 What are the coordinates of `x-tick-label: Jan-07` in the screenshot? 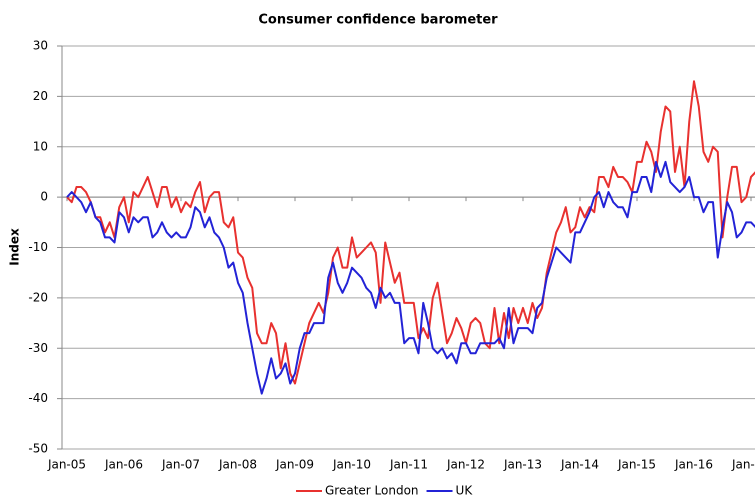 It's located at (180, 465).